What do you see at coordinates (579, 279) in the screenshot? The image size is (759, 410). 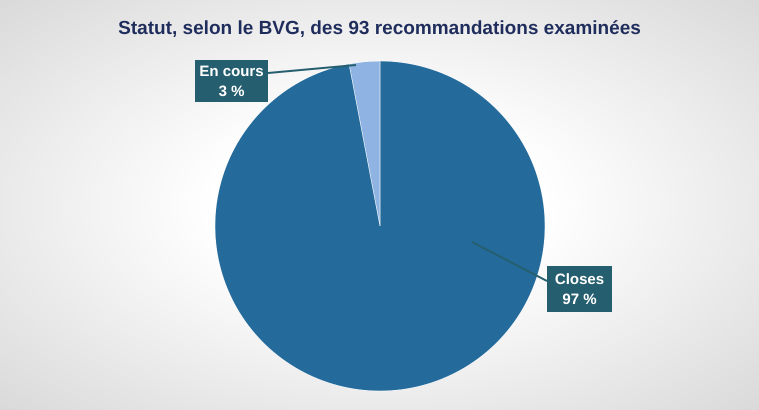 I see `slice-label: Closes` at bounding box center [579, 279].